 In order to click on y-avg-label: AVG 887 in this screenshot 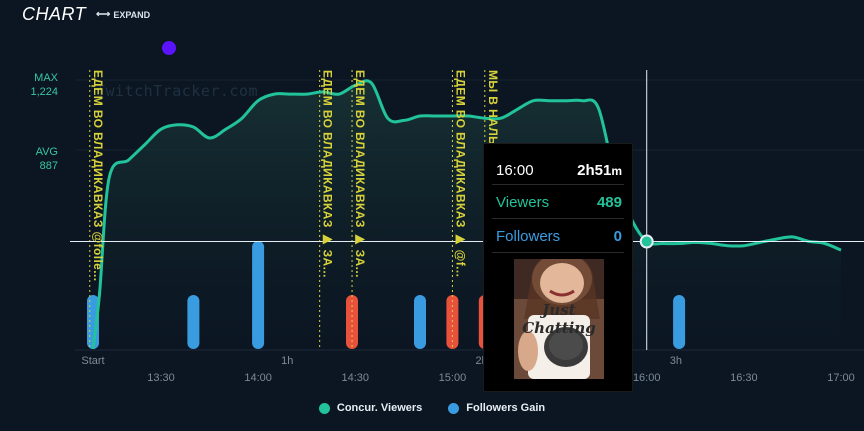, I will do `click(29, 159)`.